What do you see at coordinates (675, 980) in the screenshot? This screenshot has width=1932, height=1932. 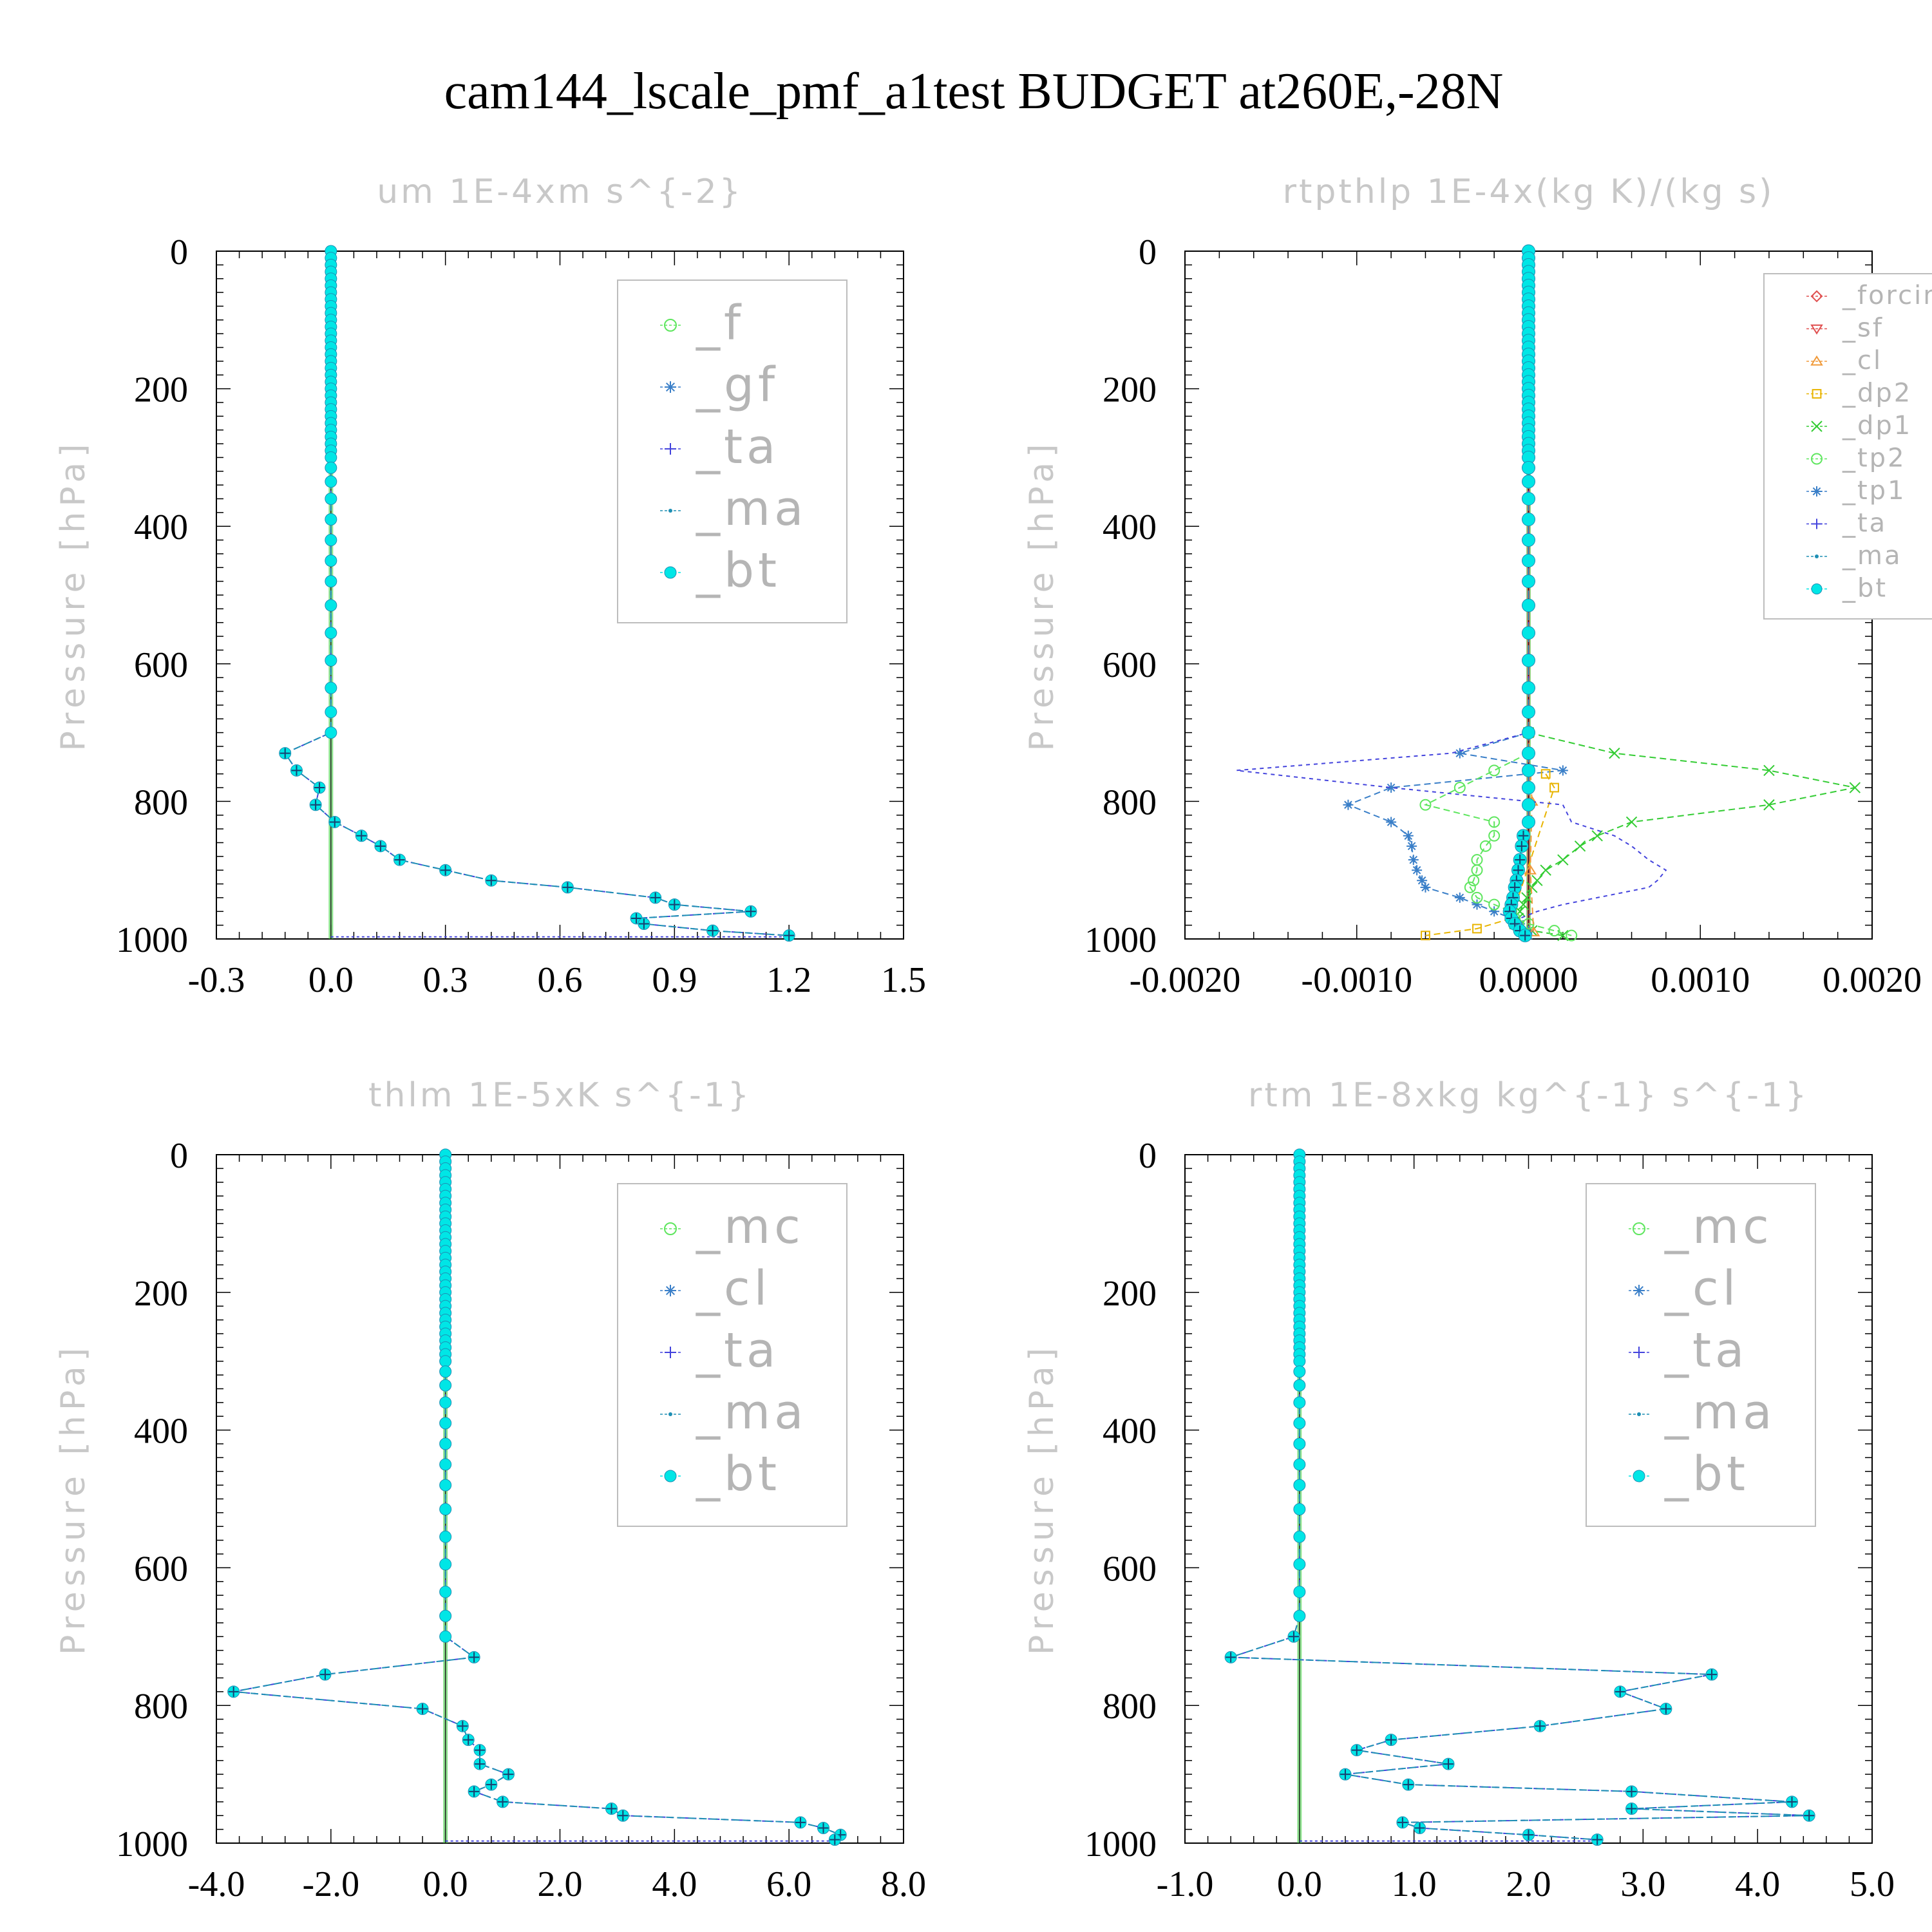 I see `x-tick-label: 0.9` at bounding box center [675, 980].